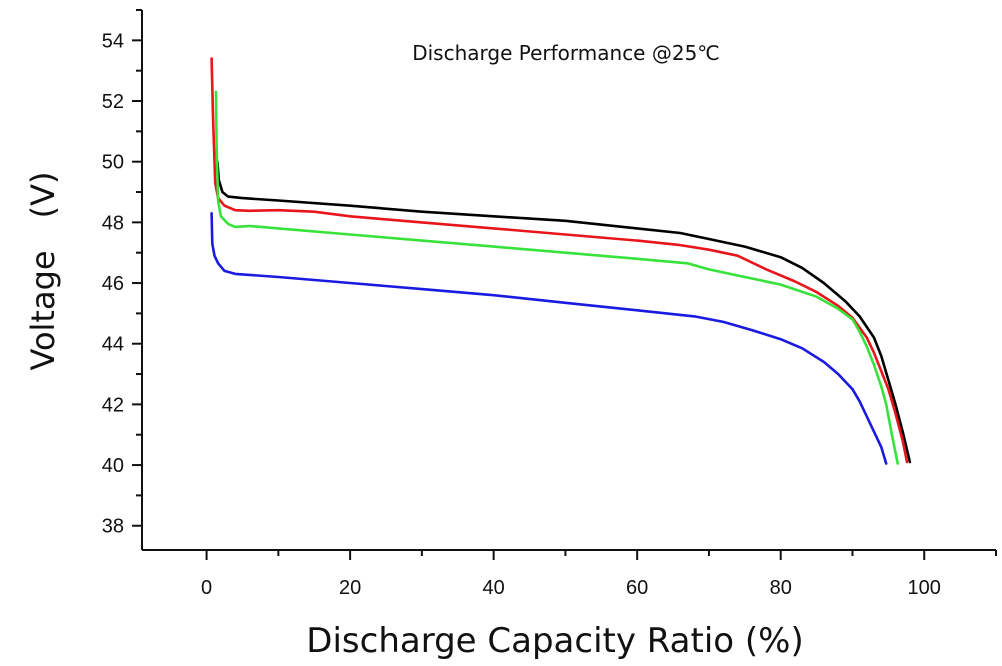 This screenshot has height=666, width=1002. What do you see at coordinates (113, 345) in the screenshot?
I see `y-tick-label: 44` at bounding box center [113, 345].